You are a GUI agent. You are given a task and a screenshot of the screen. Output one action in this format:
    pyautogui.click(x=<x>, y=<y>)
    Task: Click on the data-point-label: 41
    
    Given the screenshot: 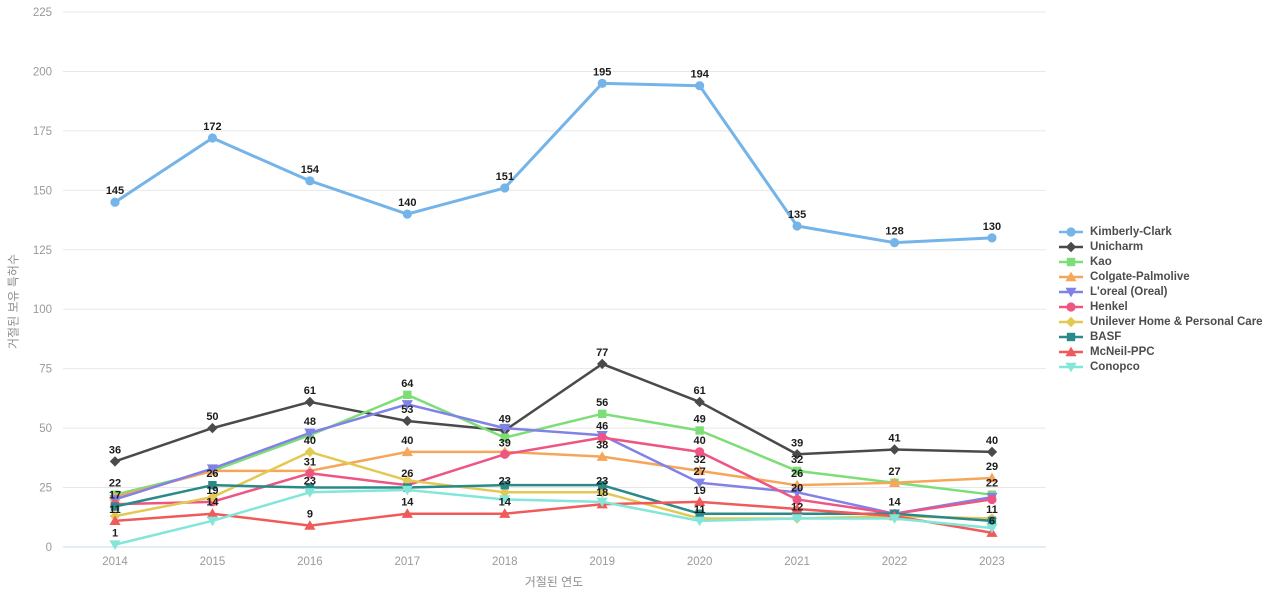 What is the action you would take?
    pyautogui.click(x=894, y=439)
    